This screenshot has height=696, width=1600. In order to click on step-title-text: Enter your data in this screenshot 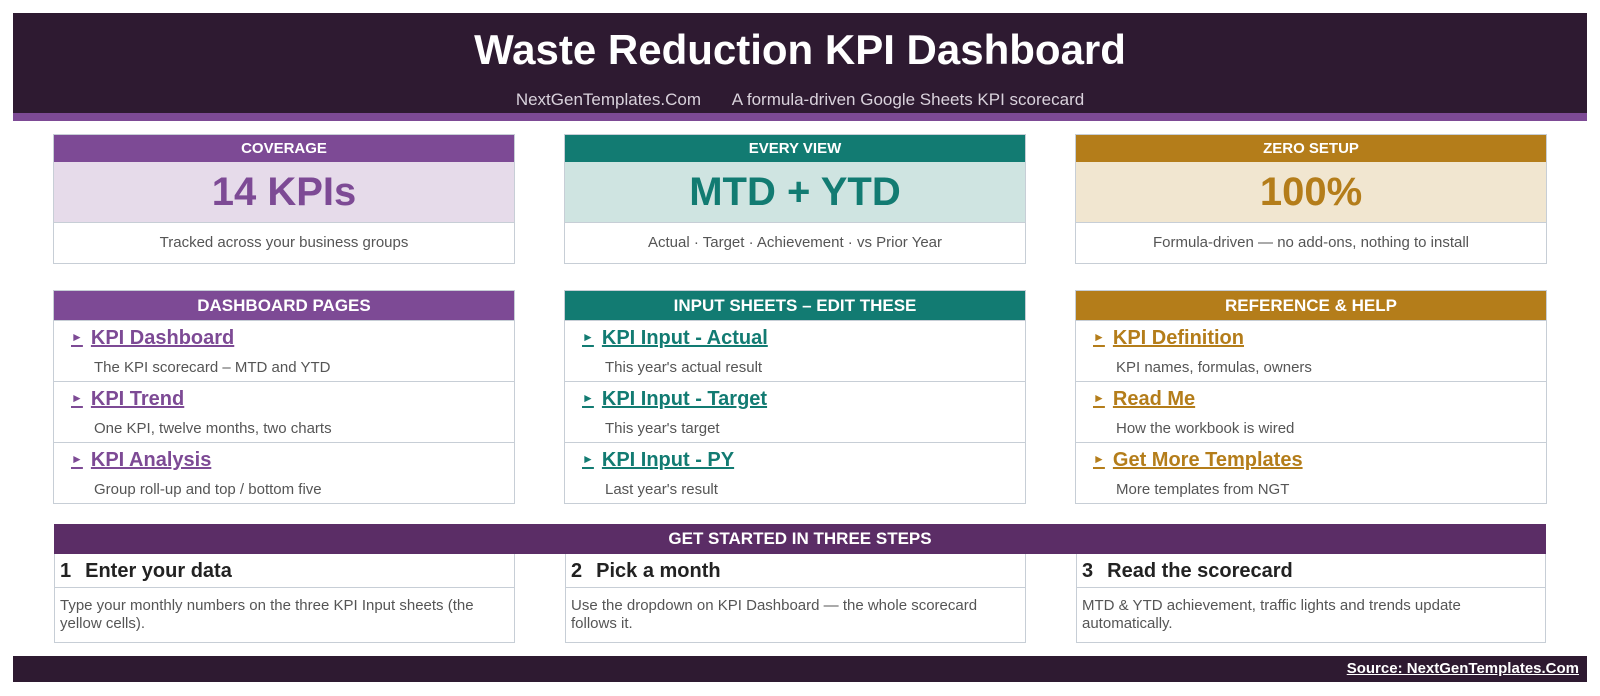, I will do `click(158, 571)`.